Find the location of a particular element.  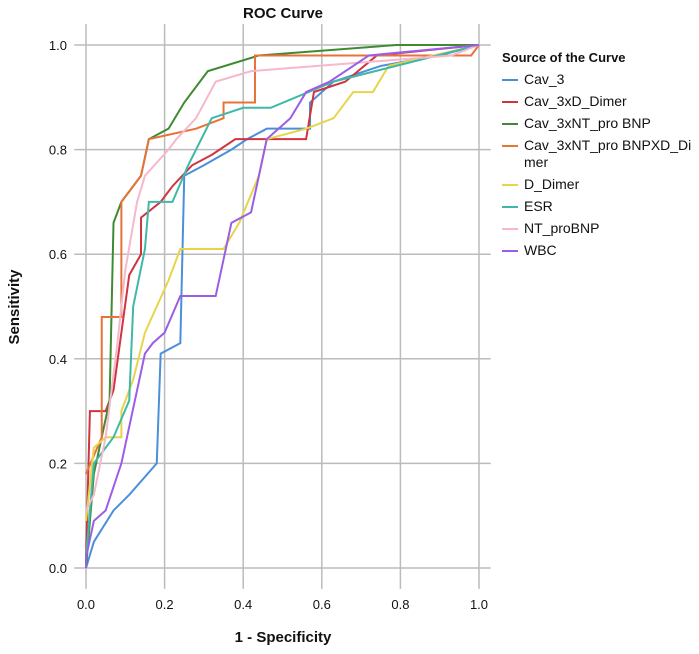

legend-label: Cav_3xD_Dimer is located at coordinates (575, 101).